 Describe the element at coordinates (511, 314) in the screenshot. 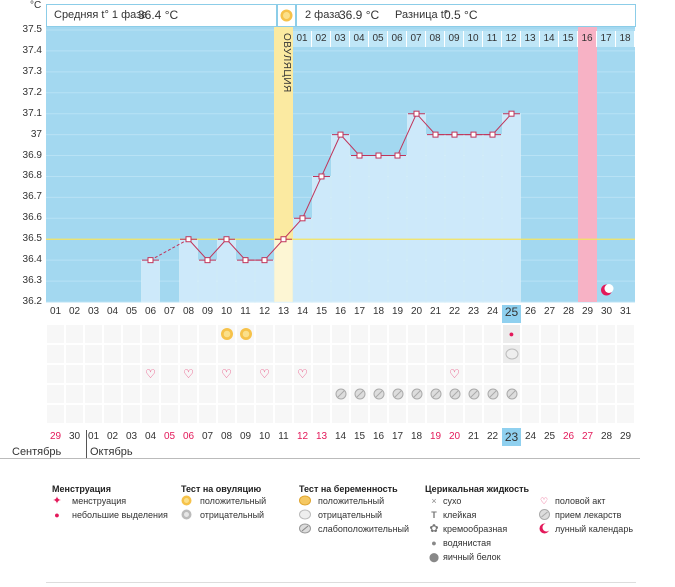

I see `cycle-day-label: 25` at that location.